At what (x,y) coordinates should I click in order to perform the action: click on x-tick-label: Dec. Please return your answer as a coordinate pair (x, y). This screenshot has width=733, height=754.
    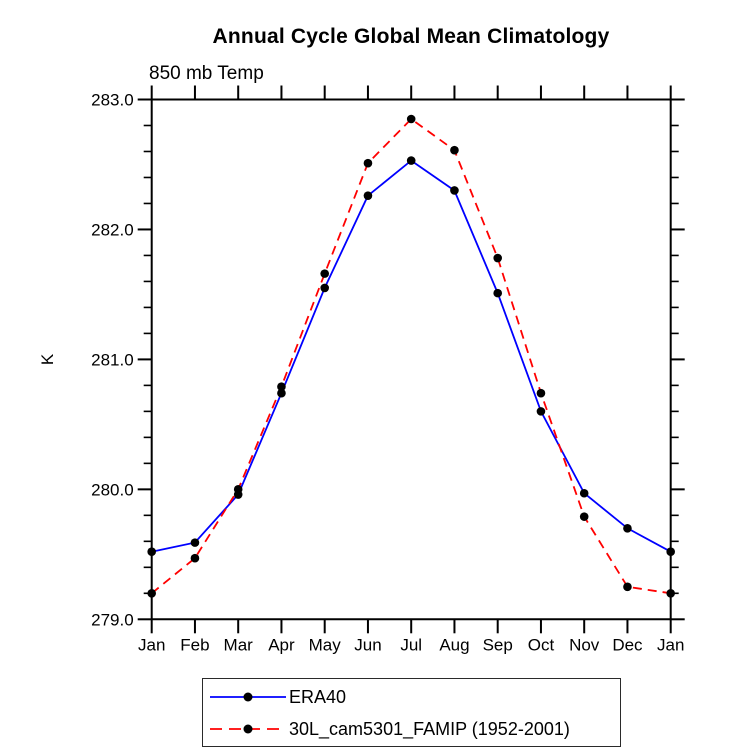
    Looking at the image, I should click on (627, 644).